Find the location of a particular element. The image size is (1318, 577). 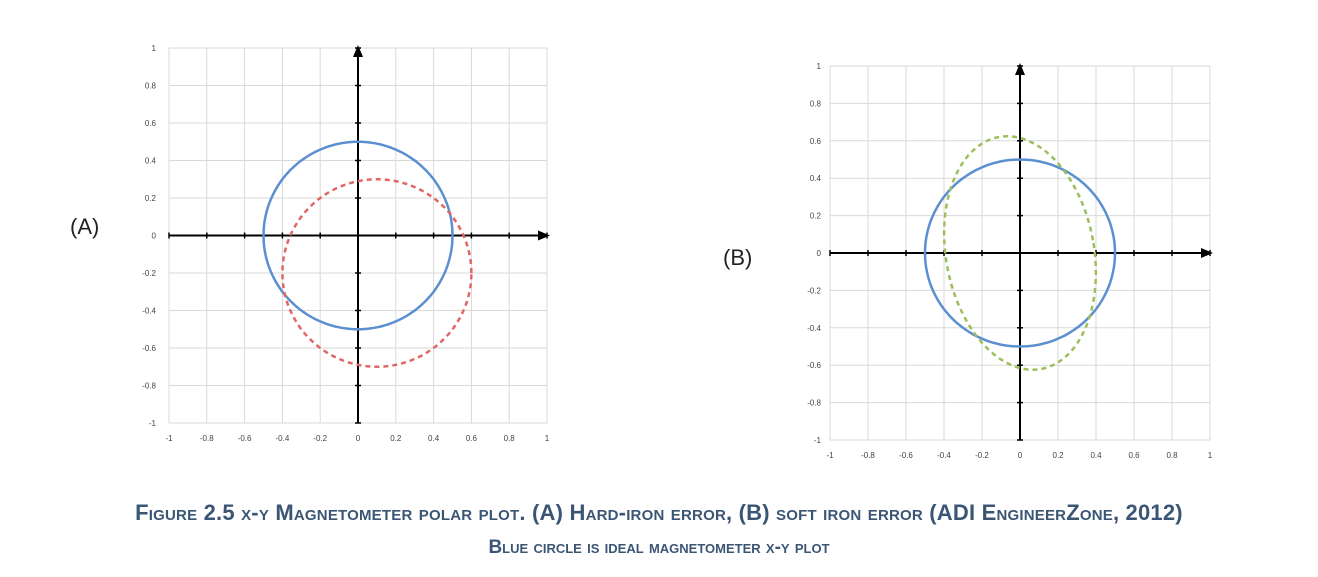

distorted-curve is located at coordinates (1020, 253).